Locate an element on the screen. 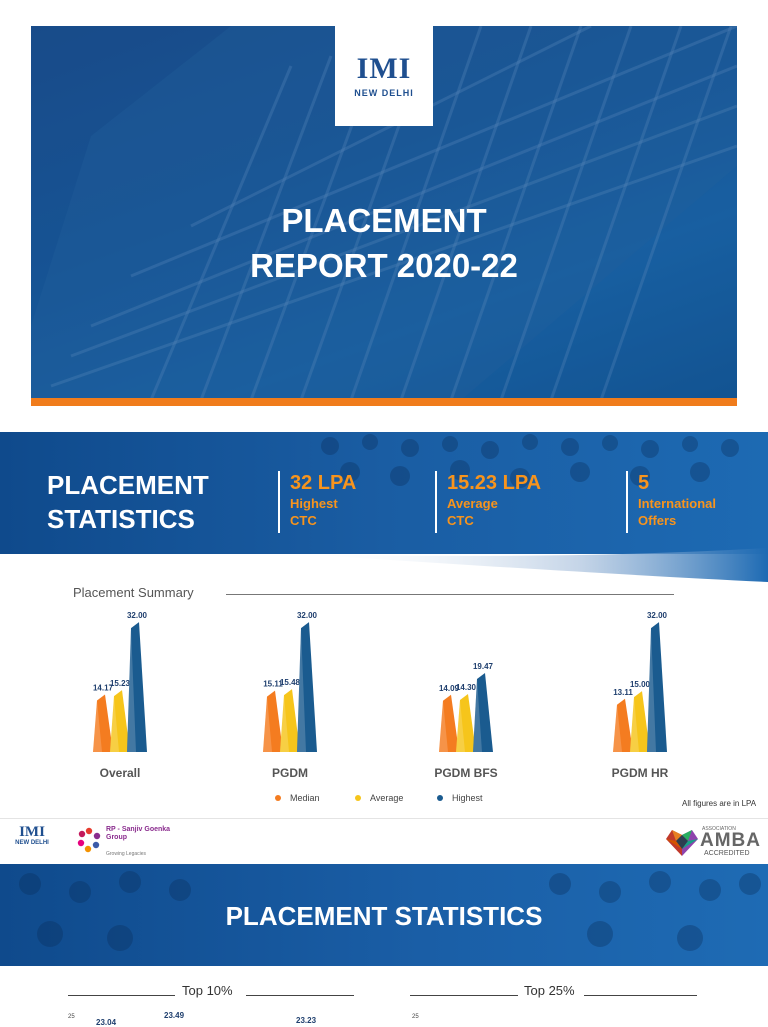  partner-logo-strip is located at coordinates (384, 841).